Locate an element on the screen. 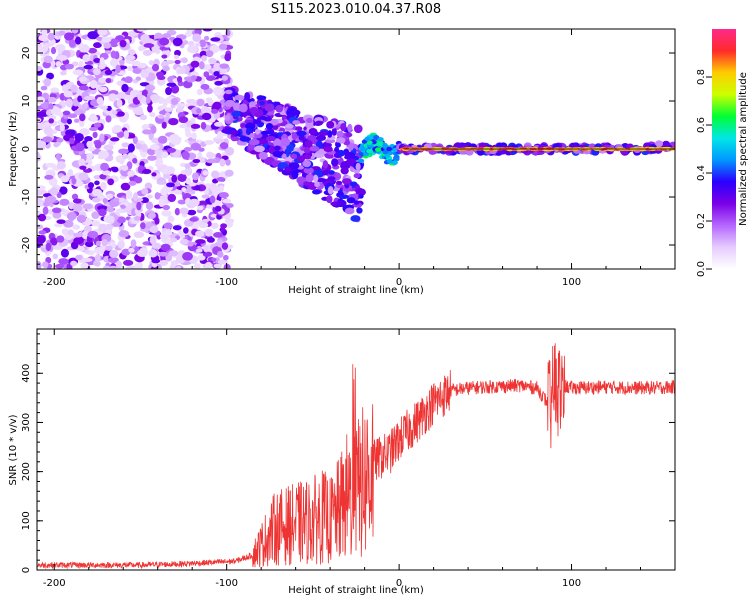 The height and width of the screenshot is (600, 750). x-tick-label: 0 is located at coordinates (399, 583).